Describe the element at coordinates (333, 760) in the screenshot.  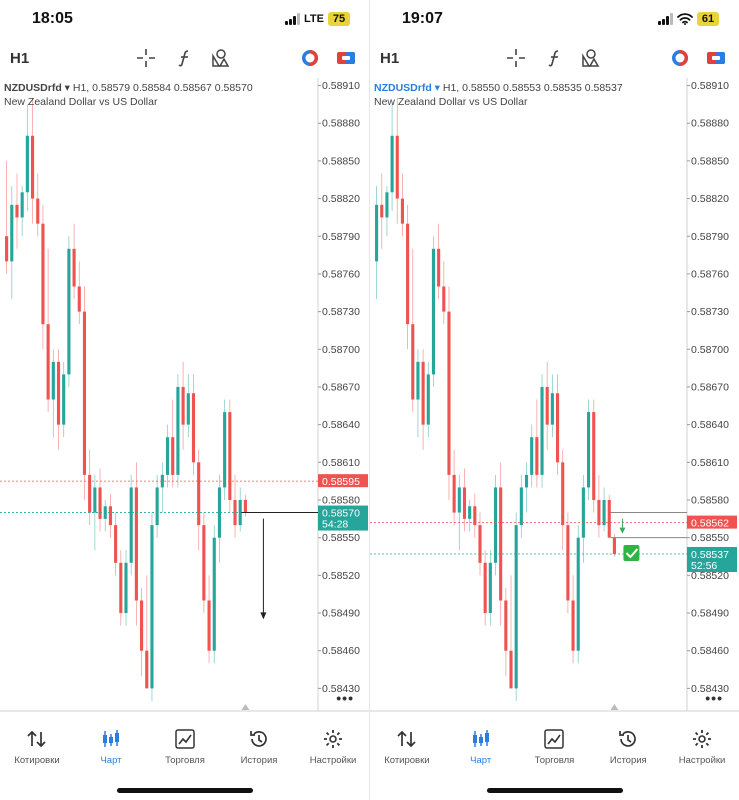
I see `nav-label: Настройки` at that location.